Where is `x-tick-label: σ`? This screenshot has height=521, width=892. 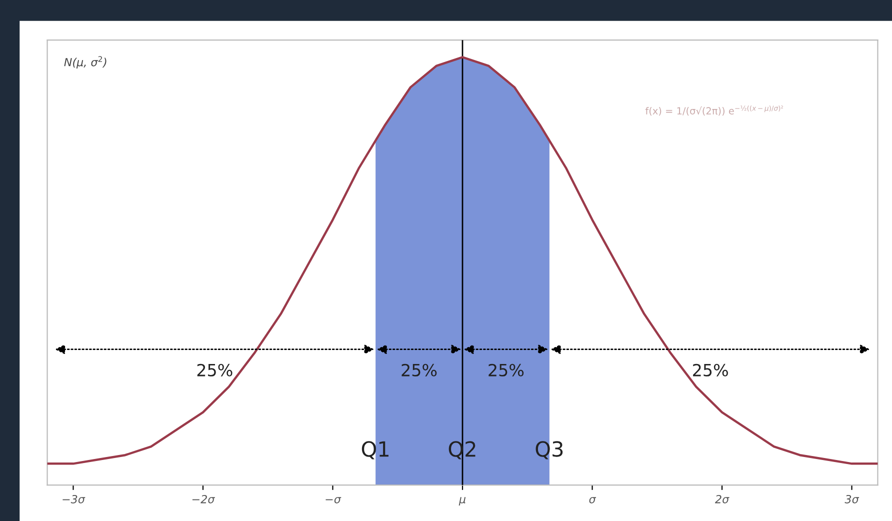
x-tick-label: σ is located at coordinates (592, 500).